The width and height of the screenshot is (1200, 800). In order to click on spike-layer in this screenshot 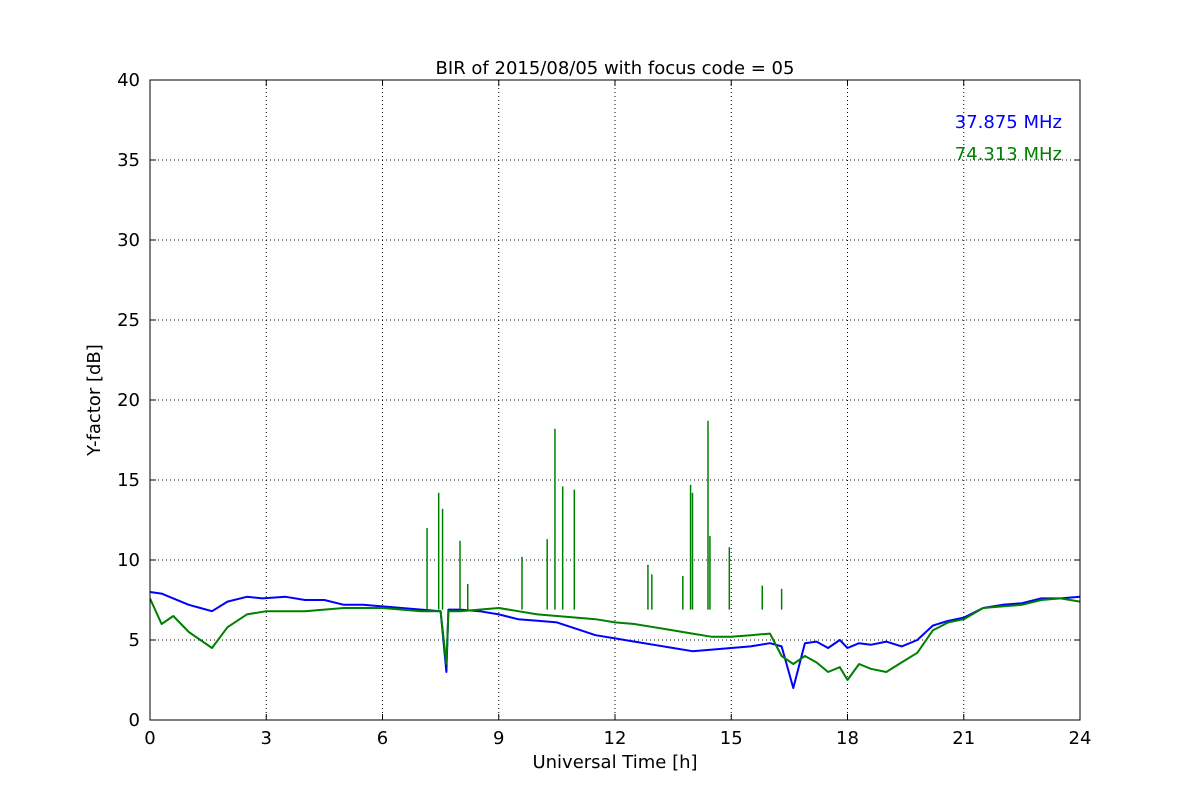, I will do `click(604, 515)`.